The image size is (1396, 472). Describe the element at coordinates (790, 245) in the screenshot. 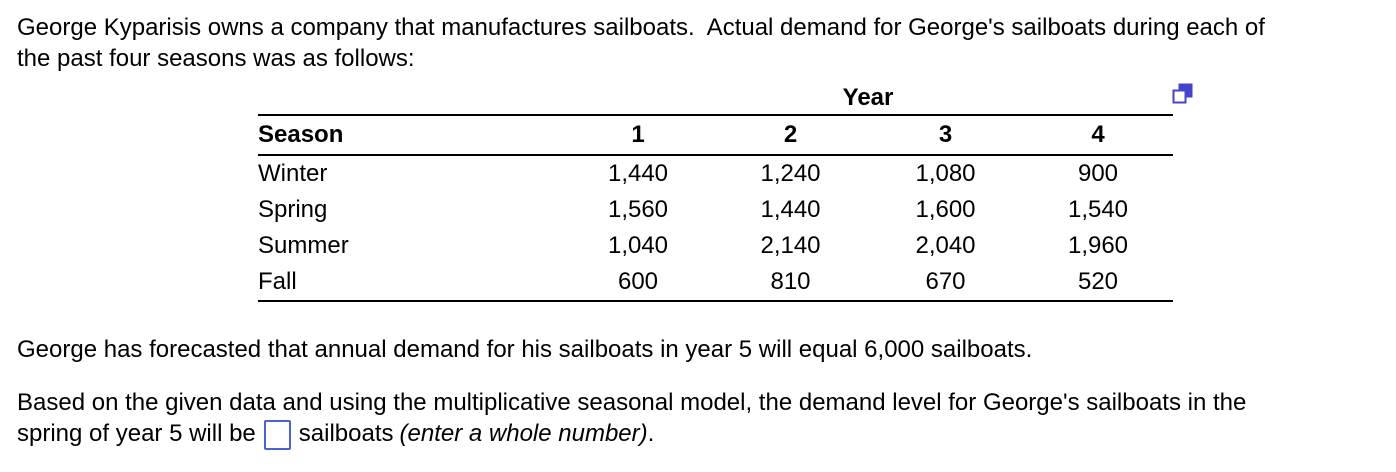

I see `demand-value: 2,140` at that location.